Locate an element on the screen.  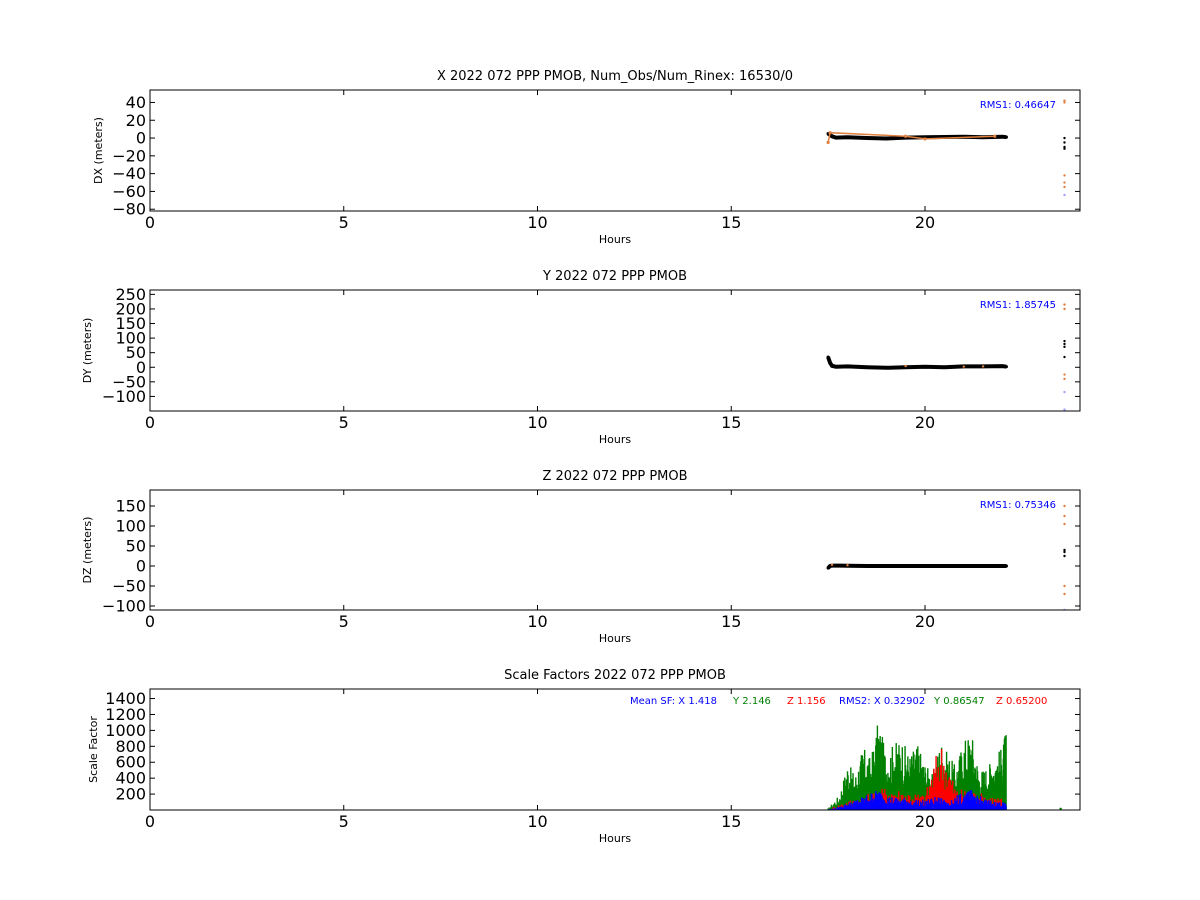
y-tick-label: −40 is located at coordinates (129, 173).